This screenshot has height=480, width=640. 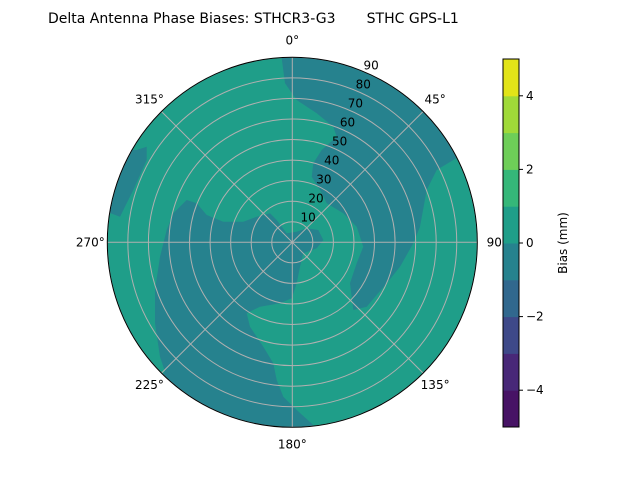 What do you see at coordinates (530, 243) in the screenshot?
I see `colorbar-tick-label: 0` at bounding box center [530, 243].